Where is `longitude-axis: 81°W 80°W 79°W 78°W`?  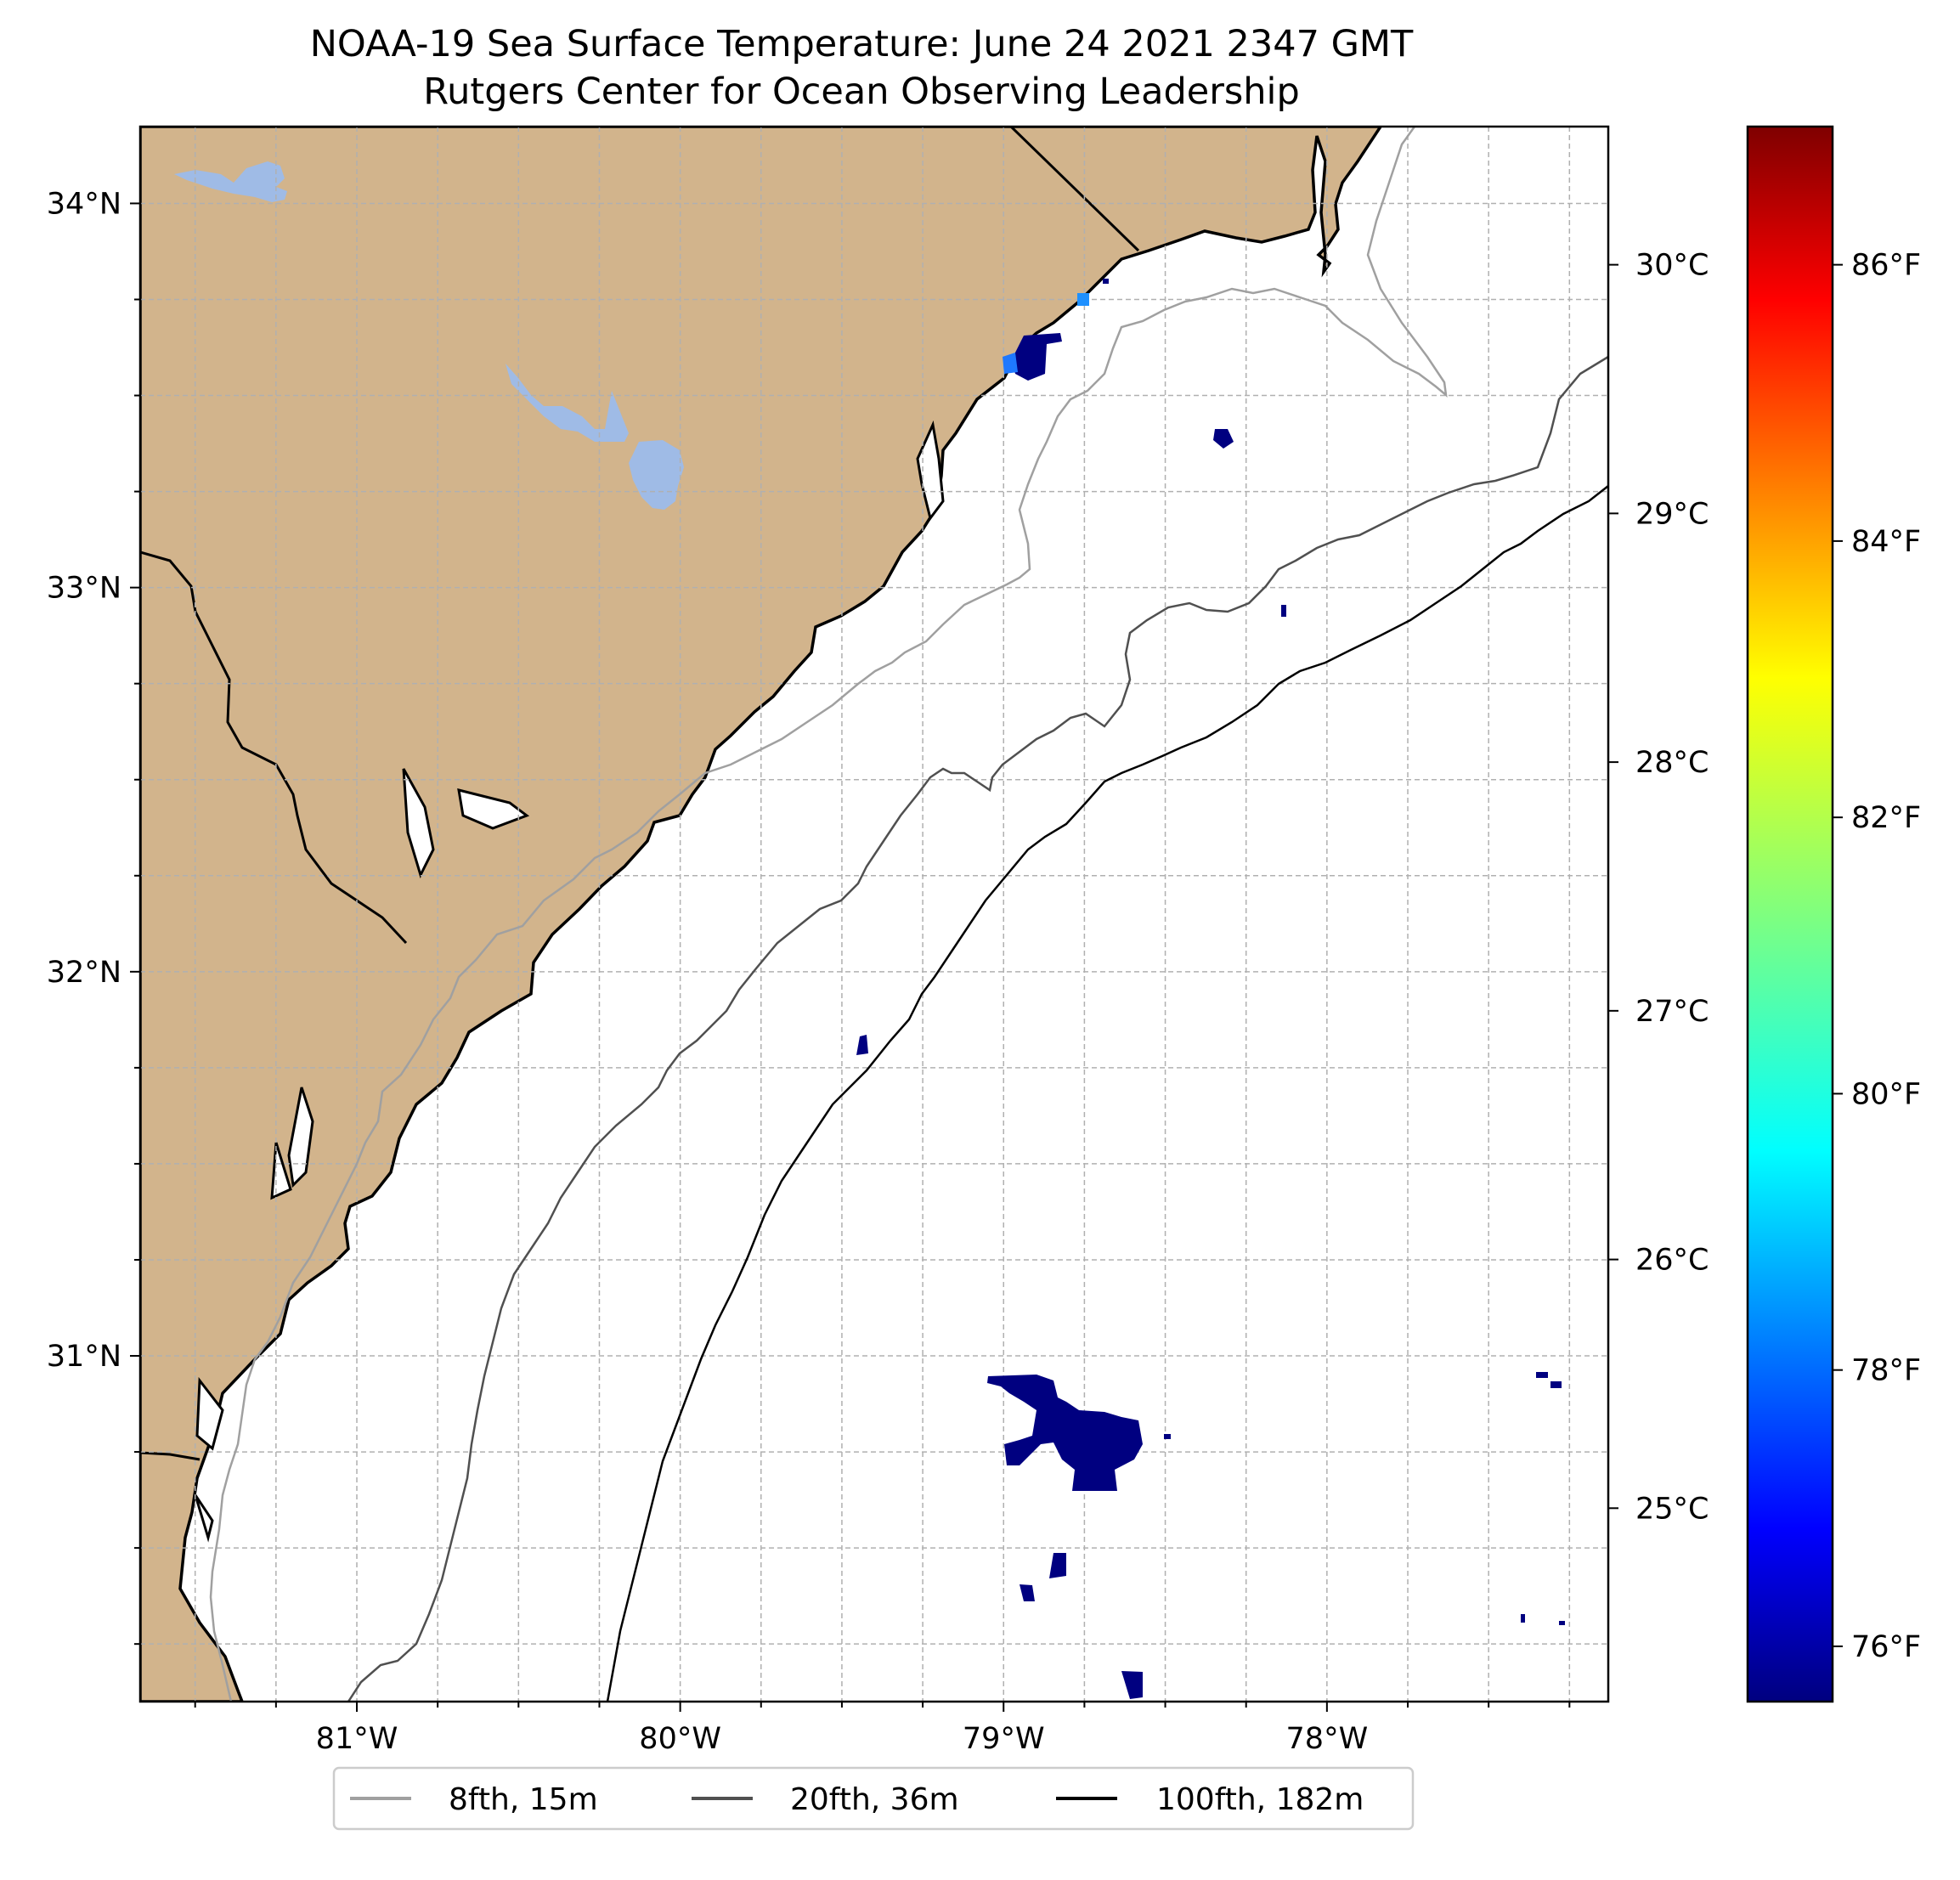 longitude-axis: 81°W 80°W 79°W 78°W is located at coordinates (883, 1729).